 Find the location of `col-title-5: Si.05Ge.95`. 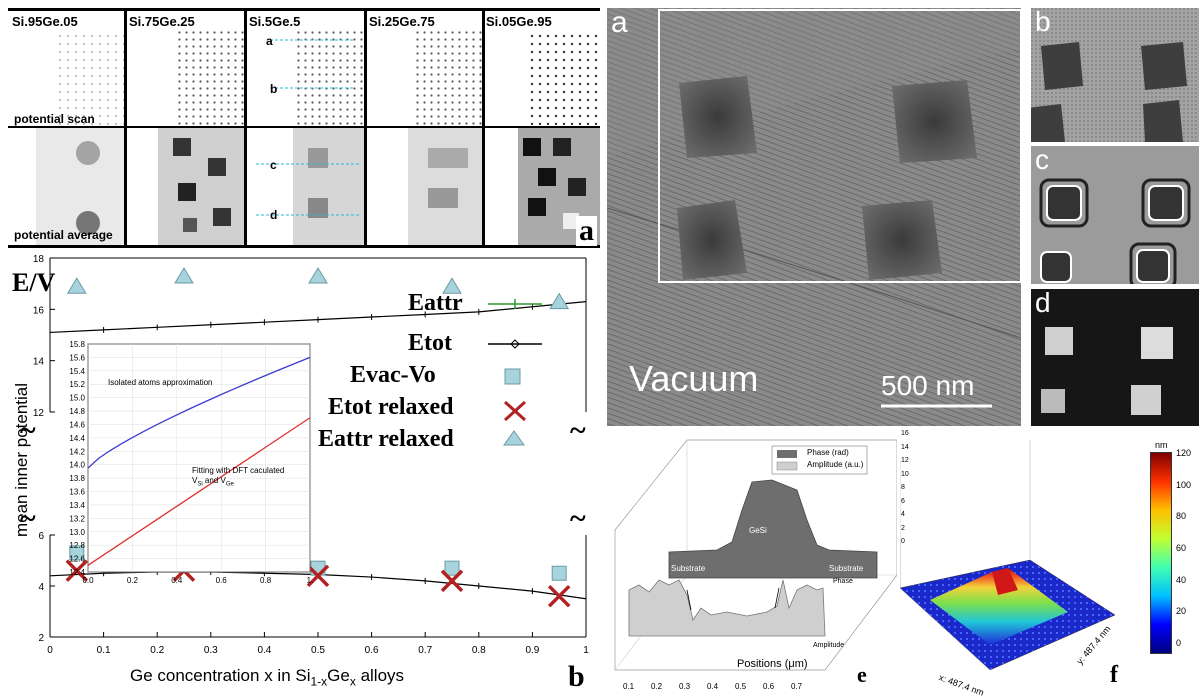

col-title-5: Si.05Ge.95 is located at coordinates (519, 21).